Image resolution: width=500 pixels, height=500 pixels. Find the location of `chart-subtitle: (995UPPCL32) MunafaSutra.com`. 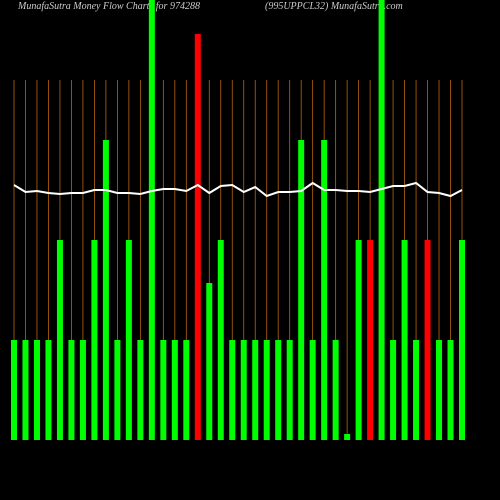

chart-subtitle: (995UPPCL32) MunafaSutra.com is located at coordinates (334, 6).